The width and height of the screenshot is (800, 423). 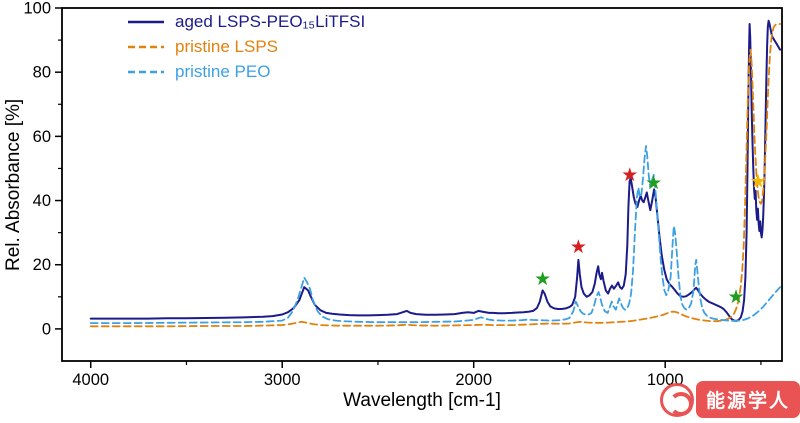 I want to click on star-marker-2: ★, so click(x=629, y=175).